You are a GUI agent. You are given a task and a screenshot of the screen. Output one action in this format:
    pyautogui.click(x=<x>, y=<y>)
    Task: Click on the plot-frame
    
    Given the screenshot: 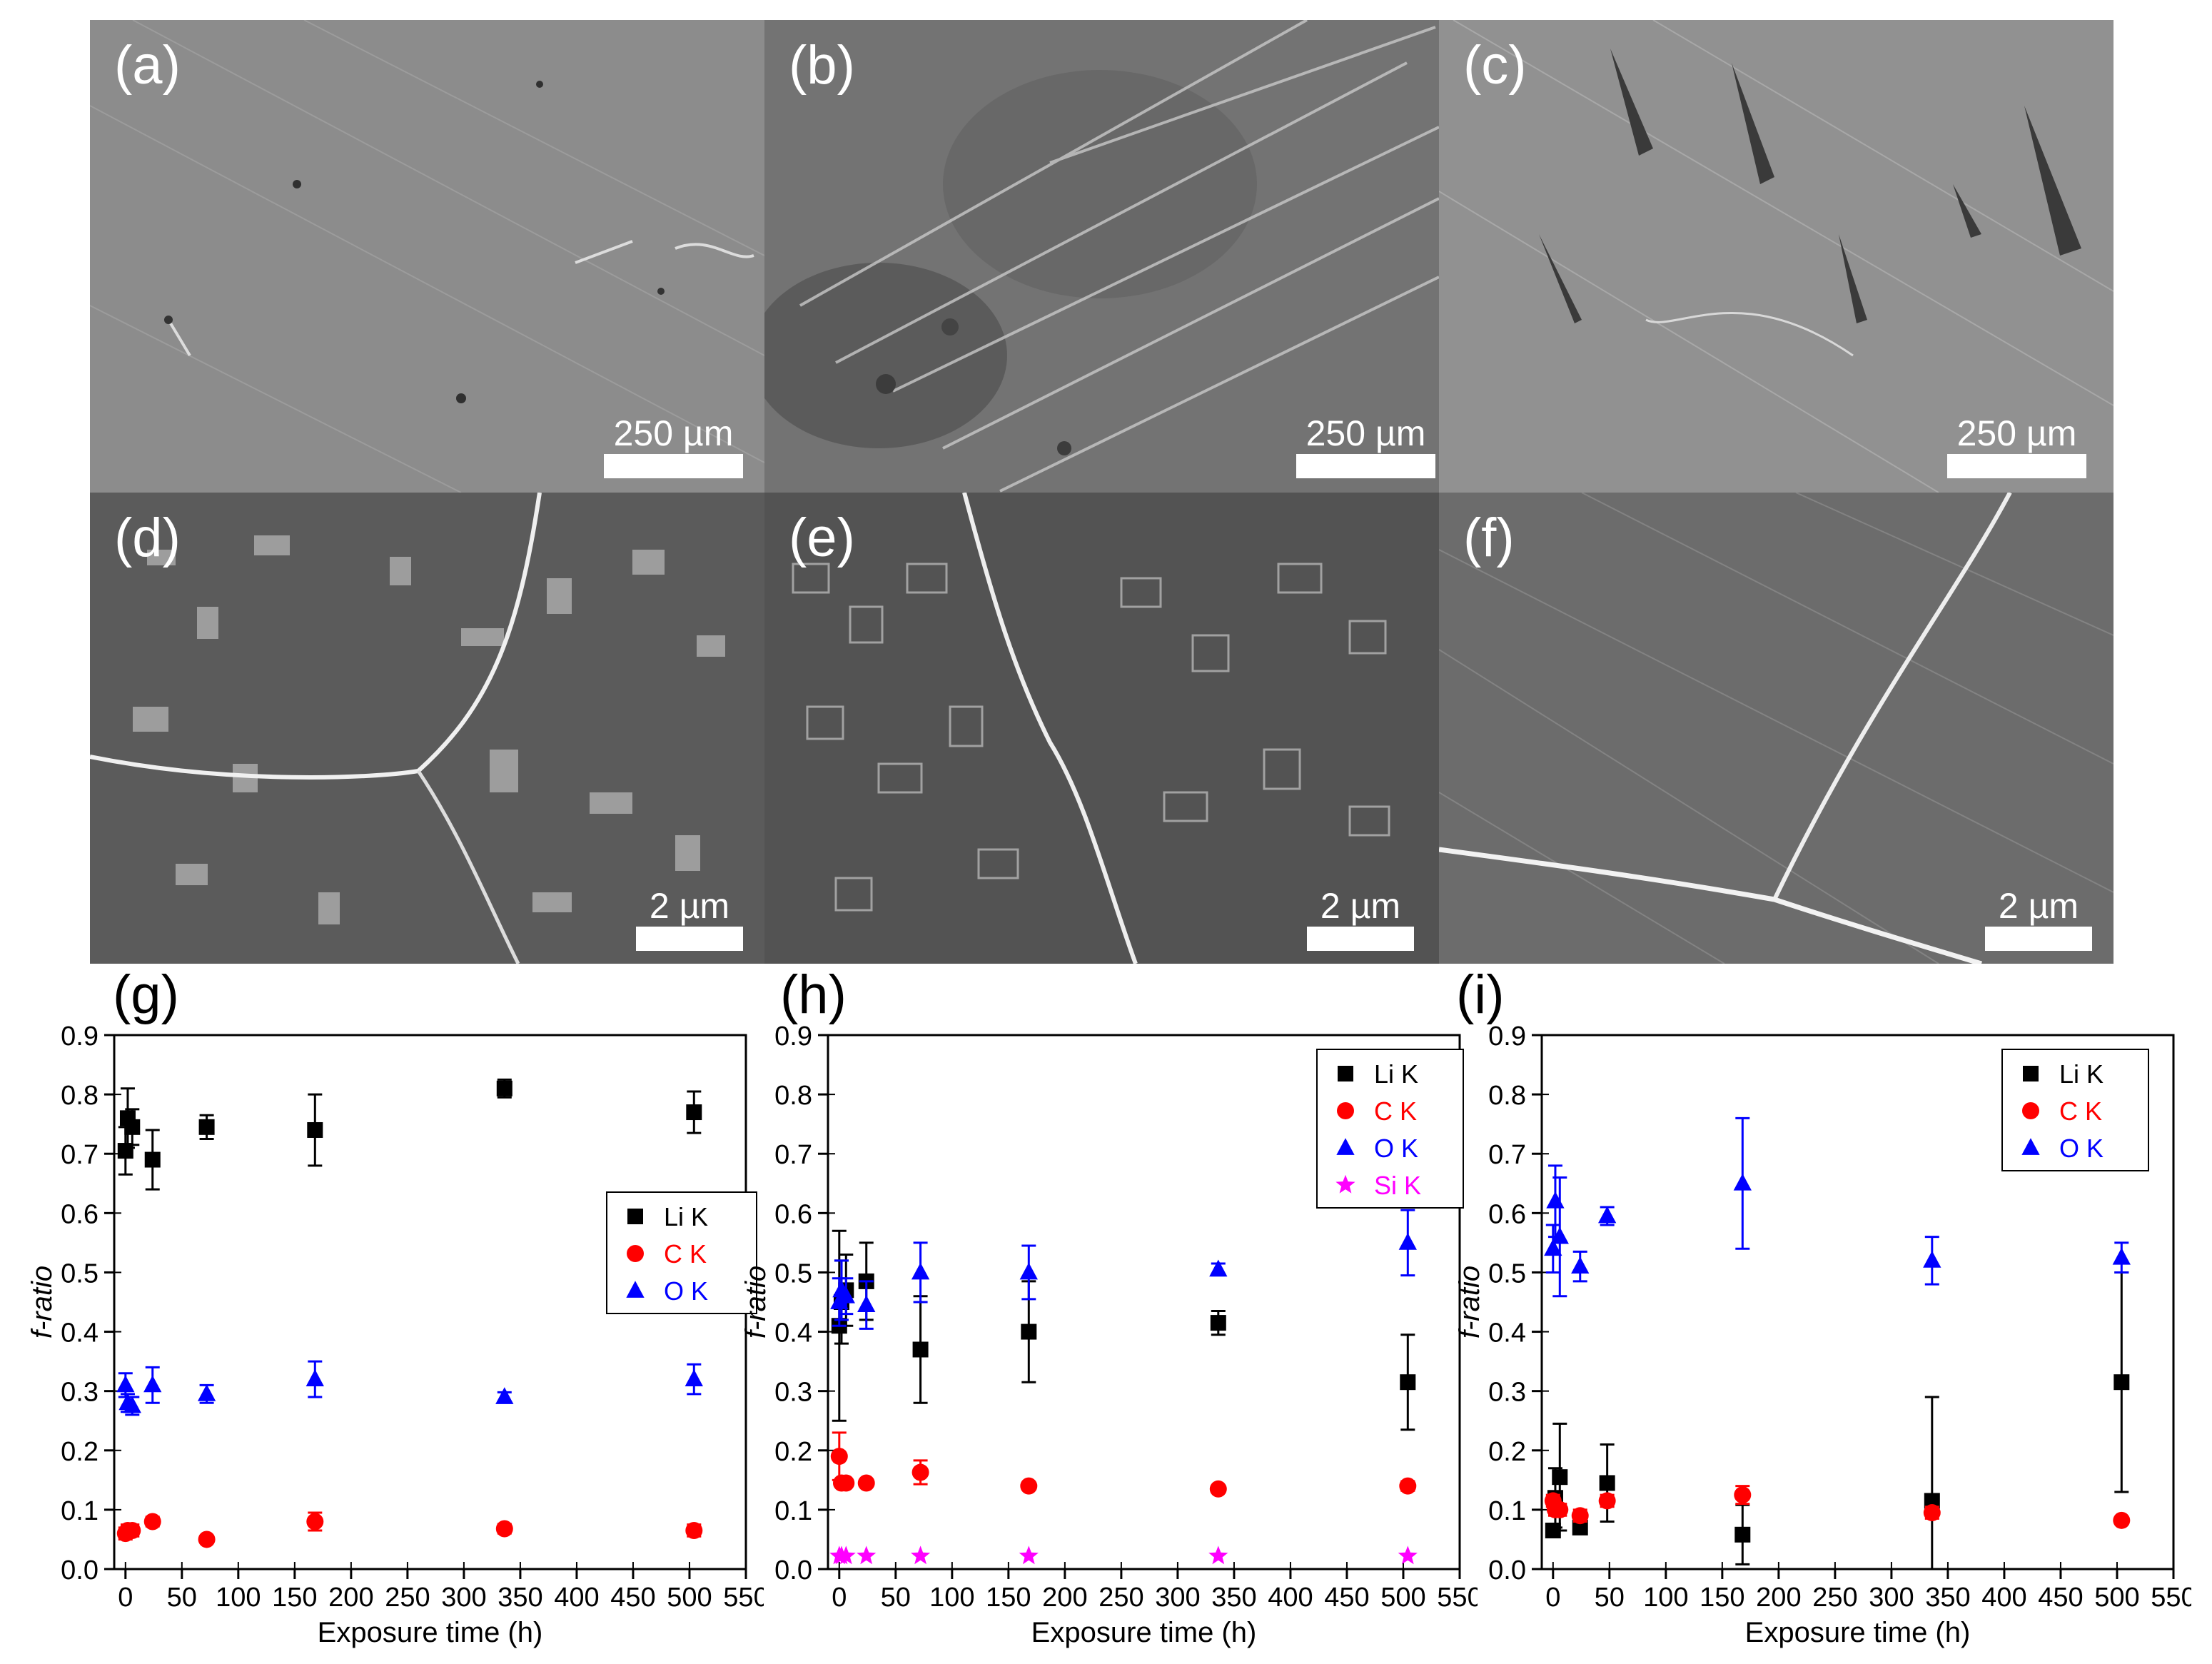 What is the action you would take?
    pyautogui.click(x=1144, y=1302)
    